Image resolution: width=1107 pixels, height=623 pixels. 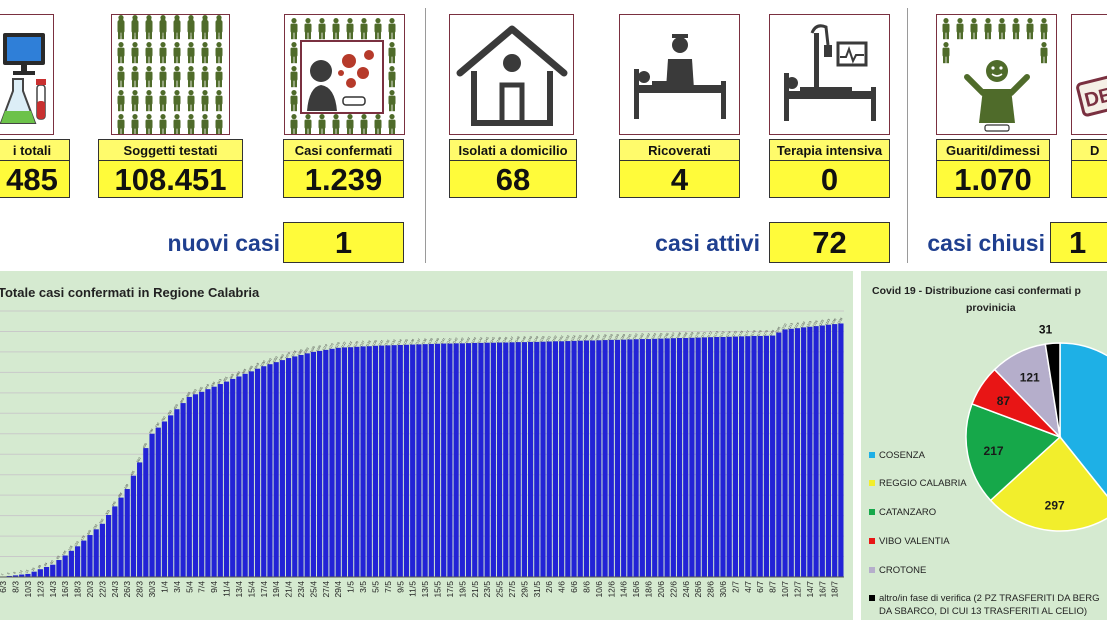 I want to click on x-tick-label: 15/5, so click(x=438, y=589).